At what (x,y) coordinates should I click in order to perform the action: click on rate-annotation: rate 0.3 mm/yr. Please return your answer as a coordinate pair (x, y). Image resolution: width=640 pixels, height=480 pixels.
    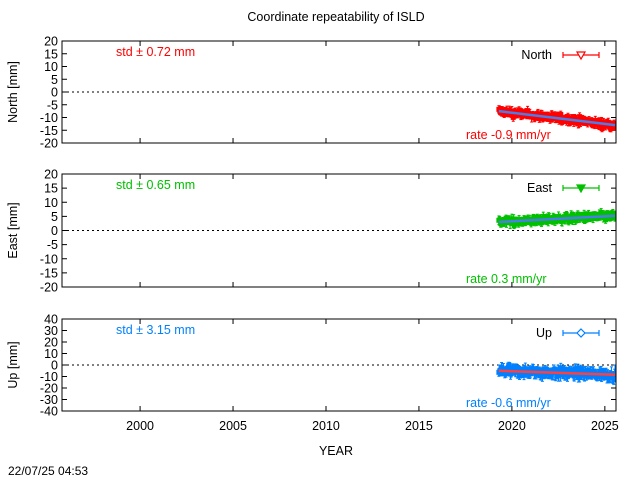
    Looking at the image, I should click on (506, 279).